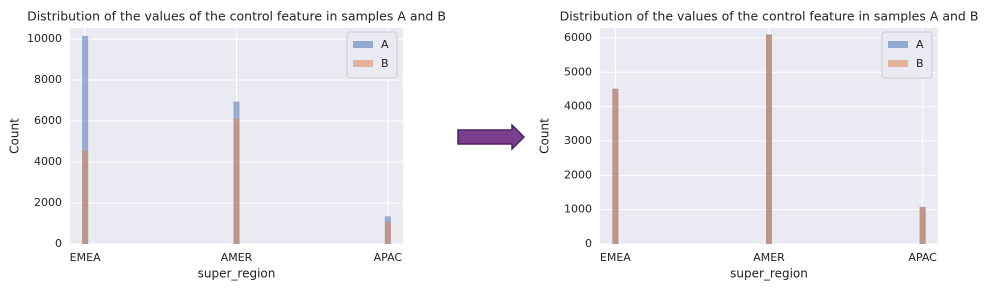  Describe the element at coordinates (48, 79) in the screenshot. I see `y-tick-label: 8000` at that location.